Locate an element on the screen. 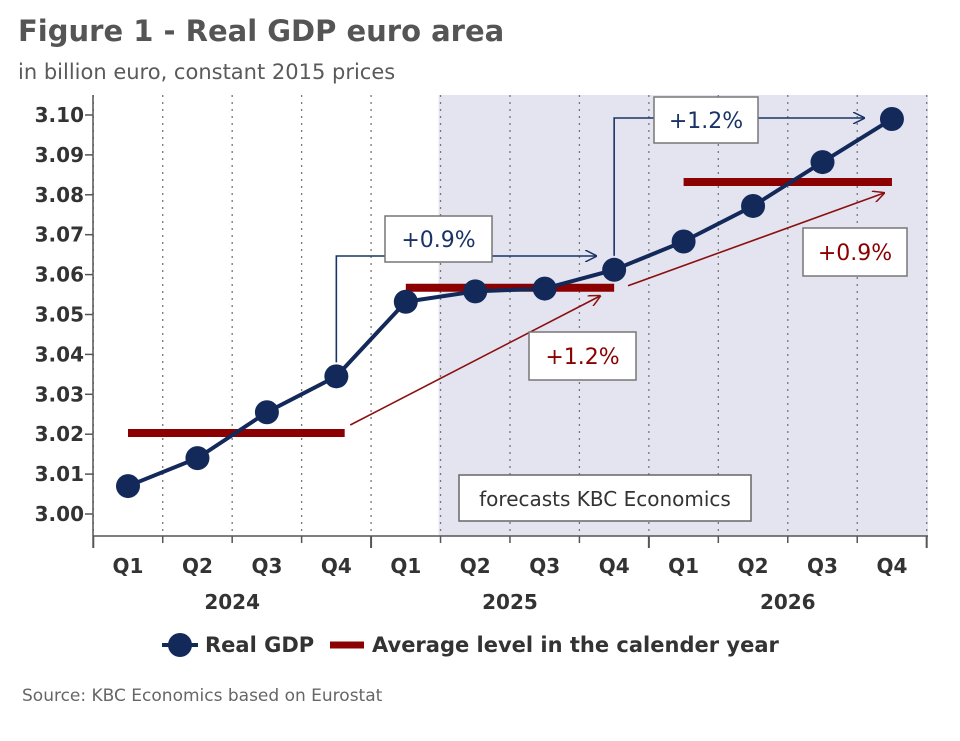 The image size is (960, 741). y-tick-label: 3.04 is located at coordinates (59, 354).